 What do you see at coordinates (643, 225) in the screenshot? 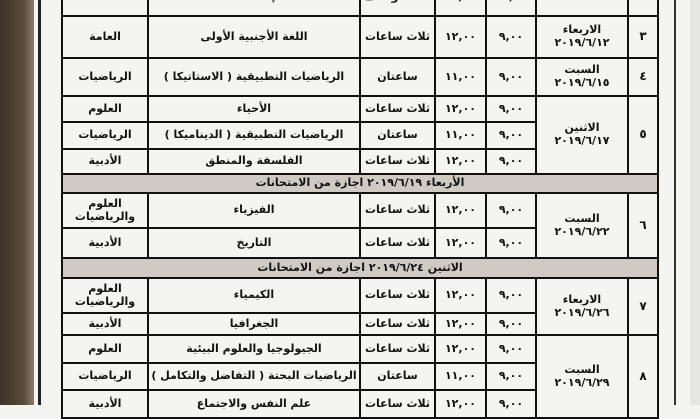
I see `exam-day-number: ٦` at bounding box center [643, 225].